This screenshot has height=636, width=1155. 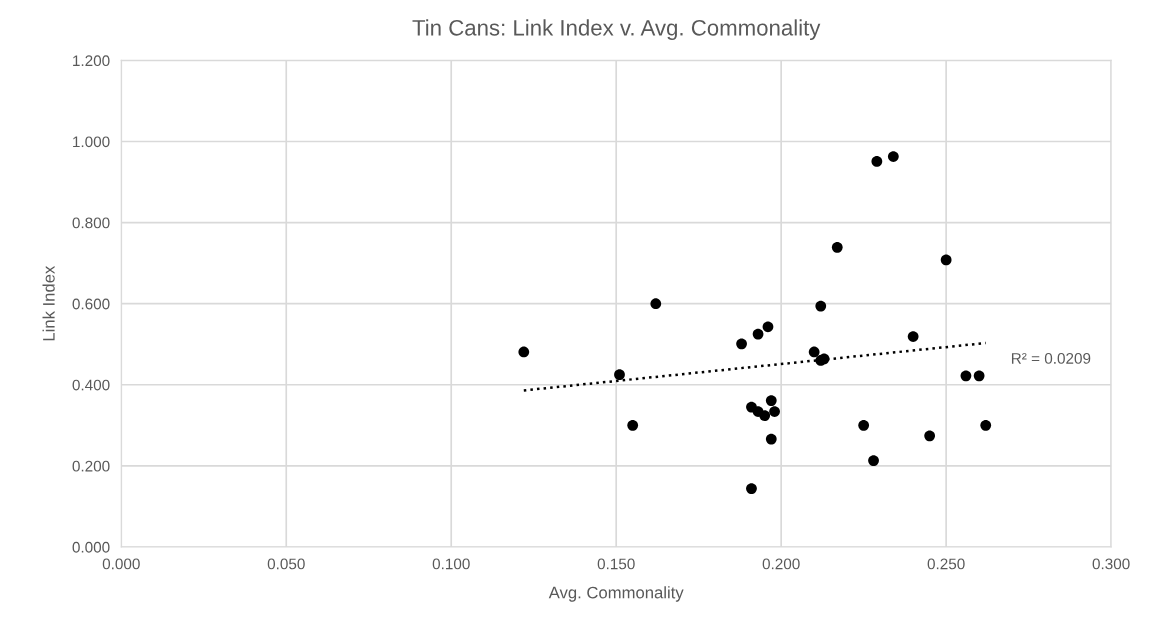 What do you see at coordinates (91, 385) in the screenshot?
I see `y-tick-label: 0.400` at bounding box center [91, 385].